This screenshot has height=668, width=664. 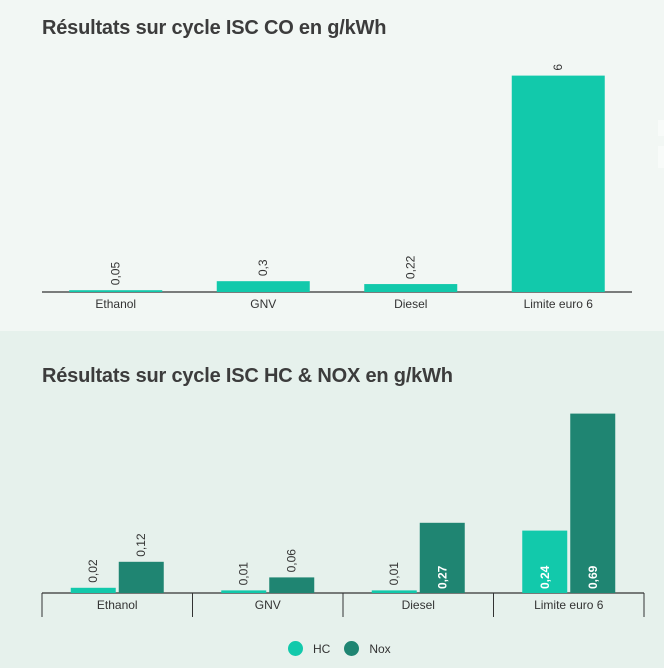 I want to click on data-label: 0,24, so click(x=545, y=577).